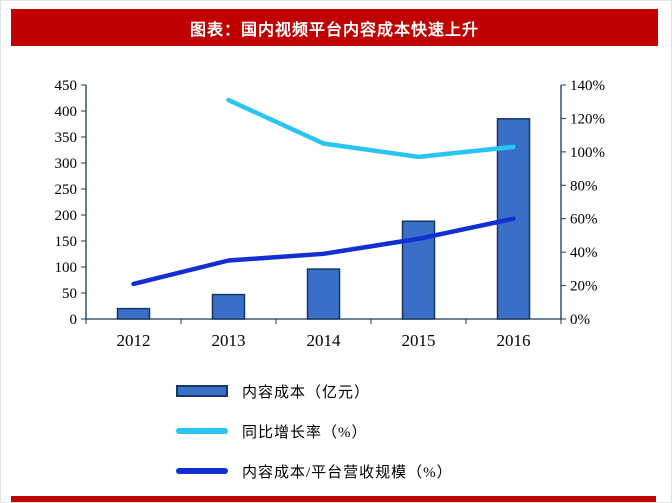 The width and height of the screenshot is (672, 503). Describe the element at coordinates (202, 471) in the screenshot. I see `blue-line-legend-marker` at that location.